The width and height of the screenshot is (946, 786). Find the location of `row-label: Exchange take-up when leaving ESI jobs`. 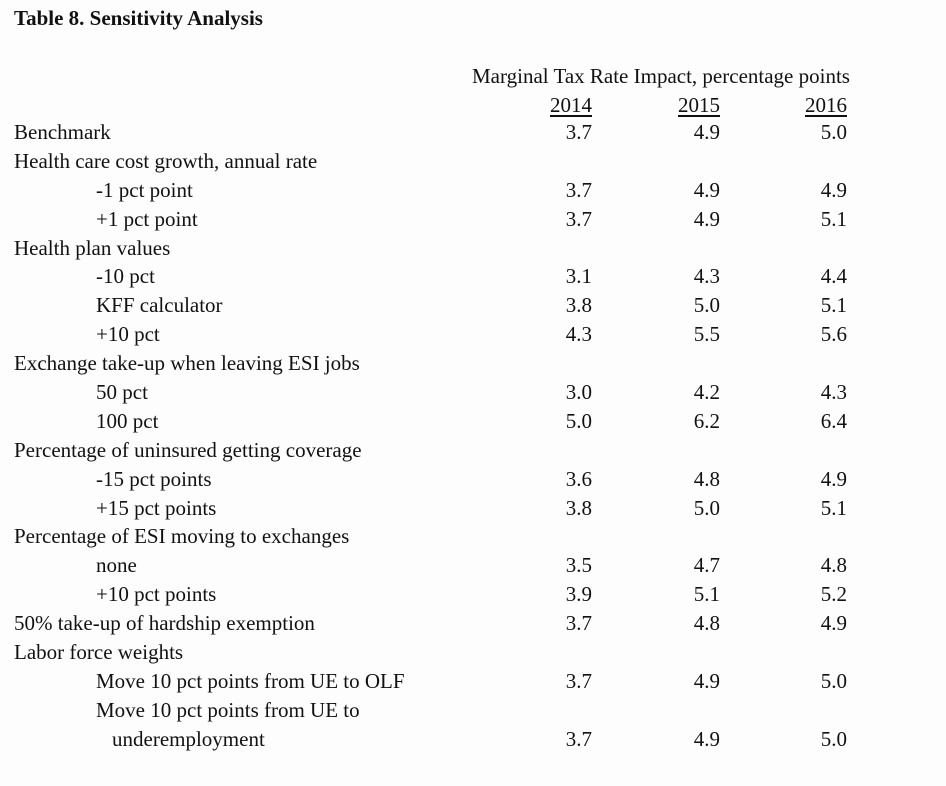

row-label: Exchange take-up when leaving ESI jobs is located at coordinates (187, 363).